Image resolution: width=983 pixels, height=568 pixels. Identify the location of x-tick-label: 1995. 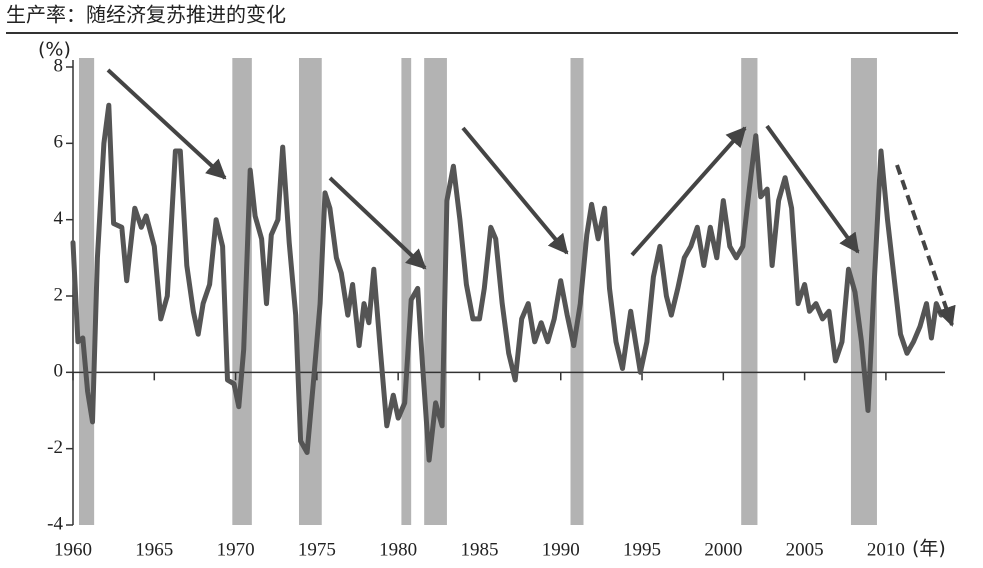
(642, 549).